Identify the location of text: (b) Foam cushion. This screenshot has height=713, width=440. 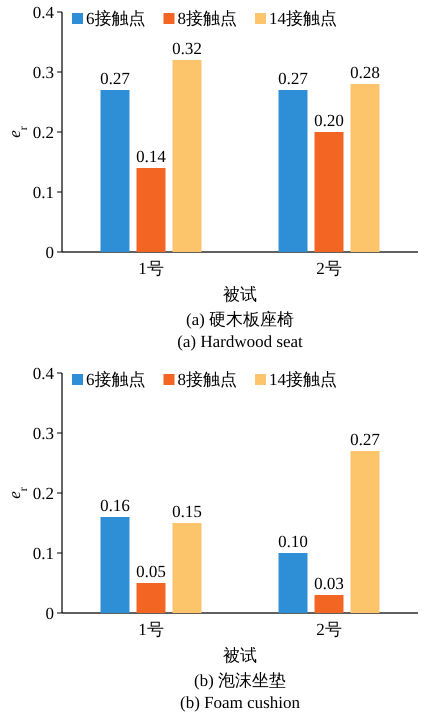
(240, 702).